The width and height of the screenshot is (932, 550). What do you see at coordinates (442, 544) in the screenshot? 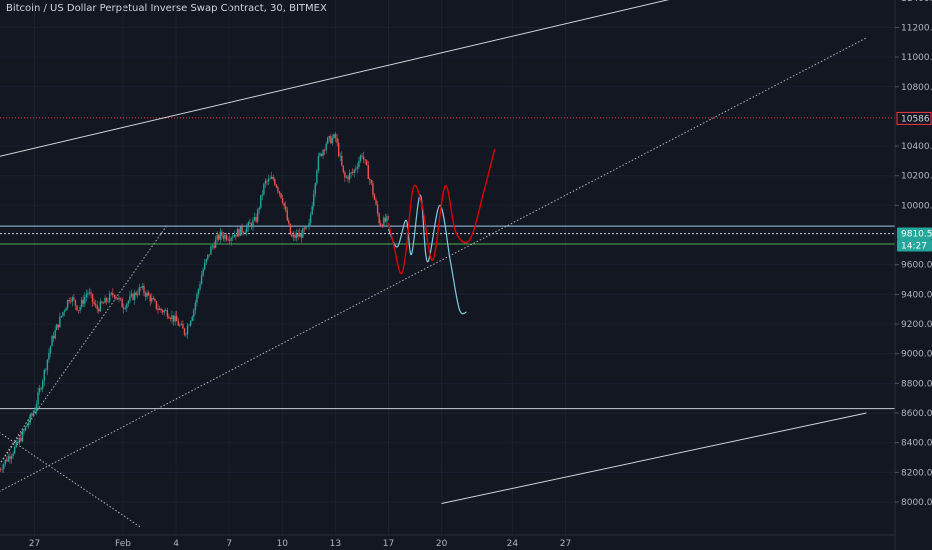
I see `x-tick-label: 20` at bounding box center [442, 544].